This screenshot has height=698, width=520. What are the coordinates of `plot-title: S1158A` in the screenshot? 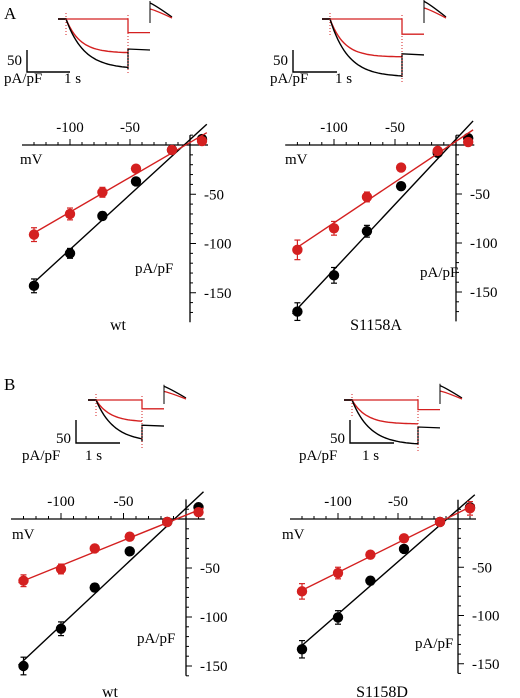 It's located at (376, 325).